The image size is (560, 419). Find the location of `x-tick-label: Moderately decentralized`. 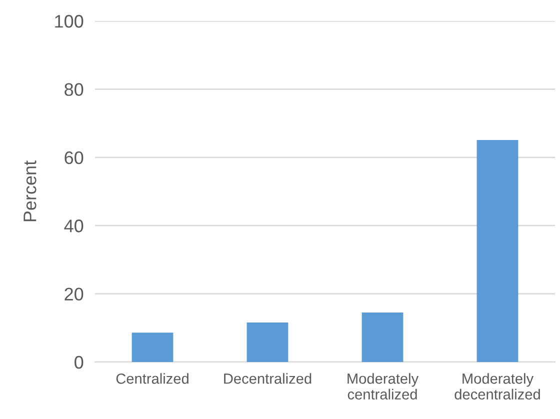

x-tick-label: Moderately decentralized is located at coordinates (497, 386).